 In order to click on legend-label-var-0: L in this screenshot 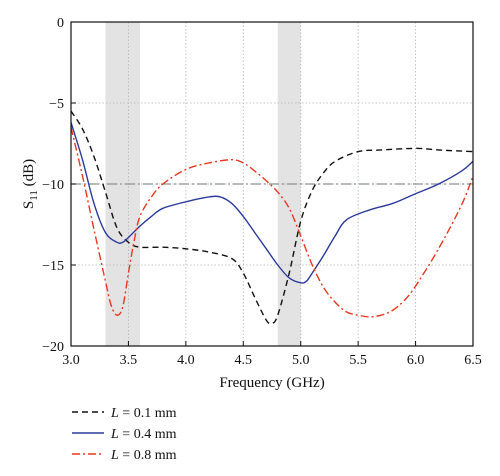, I will do `click(114, 413)`.